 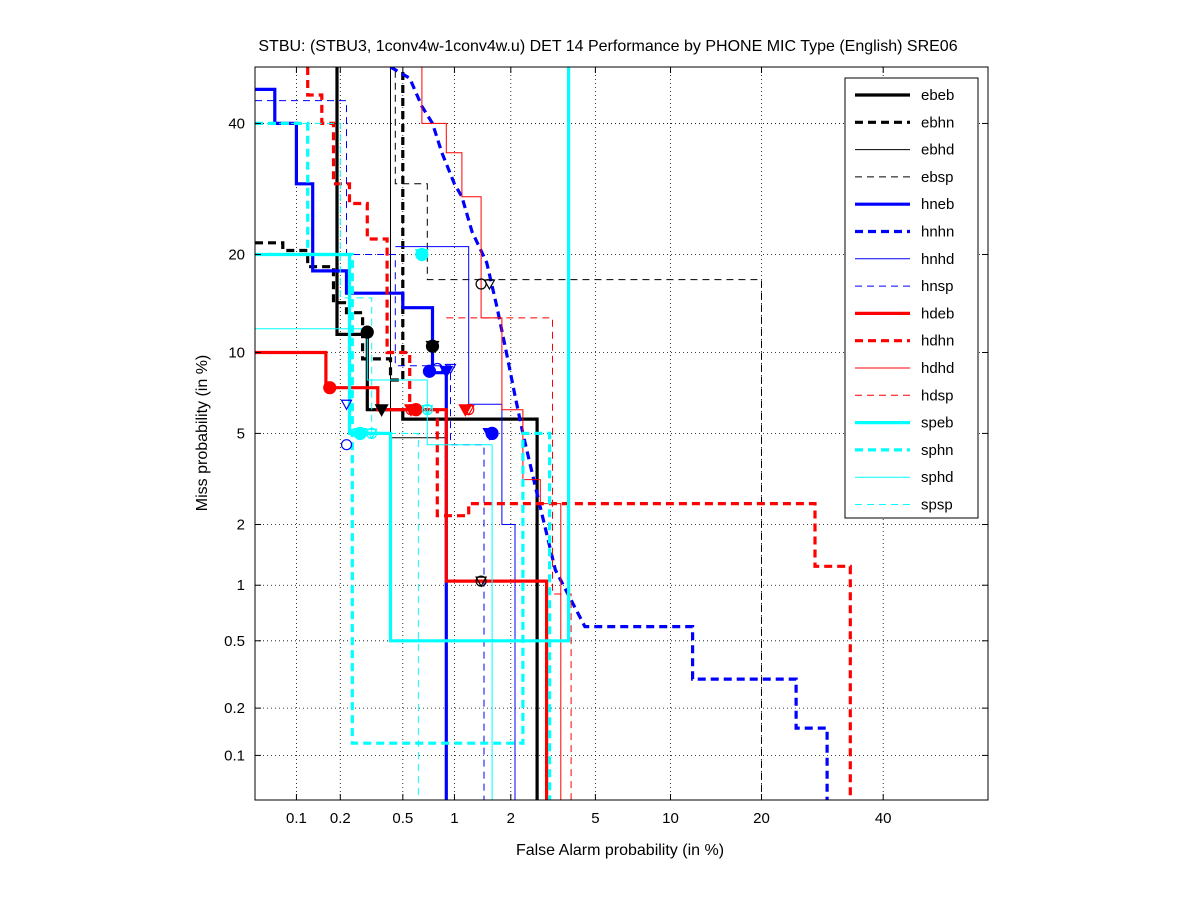 I want to click on act-dcf-marker-spsp, so click(x=371, y=434).